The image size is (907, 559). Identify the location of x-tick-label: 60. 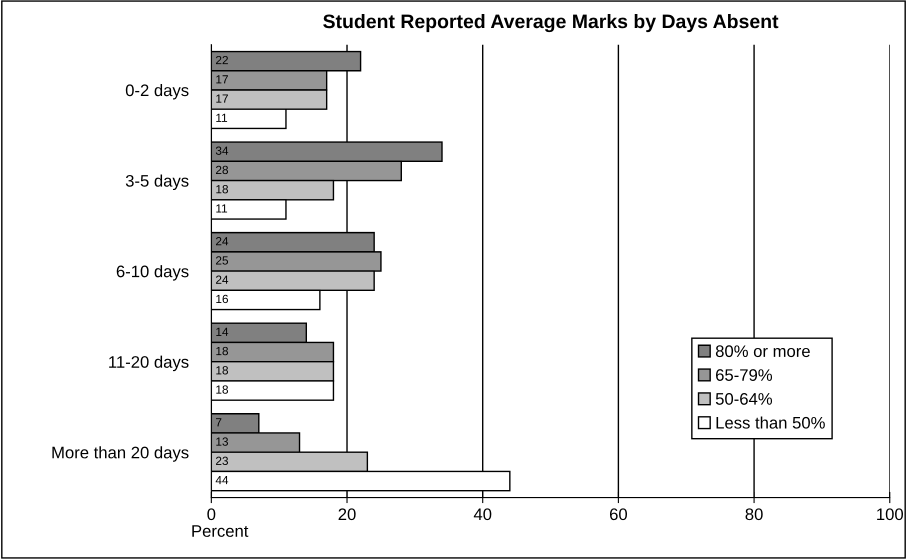
(619, 514).